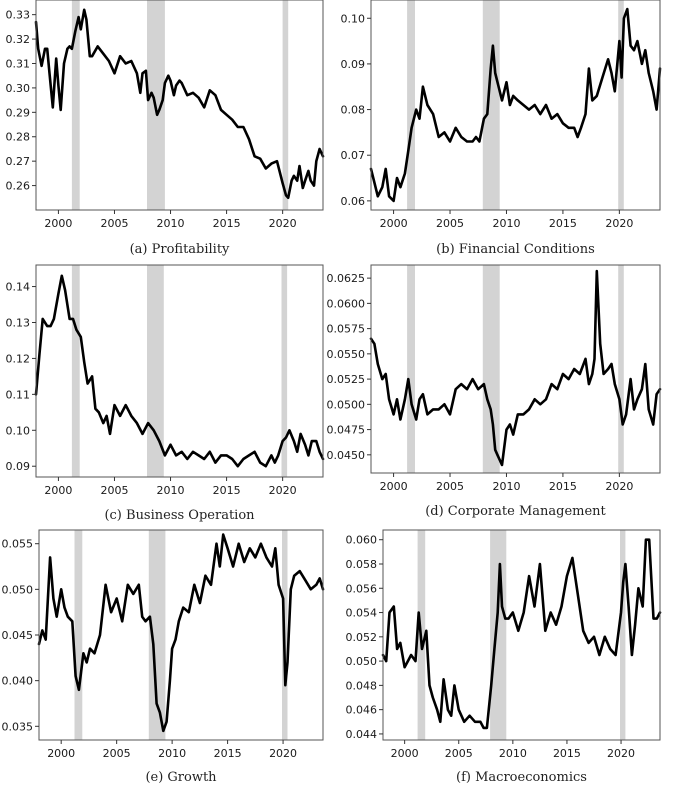 The width and height of the screenshot is (676, 792). What do you see at coordinates (521, 777) in the screenshot?
I see `chart-caption: (f) Macroeconomics` at bounding box center [521, 777].